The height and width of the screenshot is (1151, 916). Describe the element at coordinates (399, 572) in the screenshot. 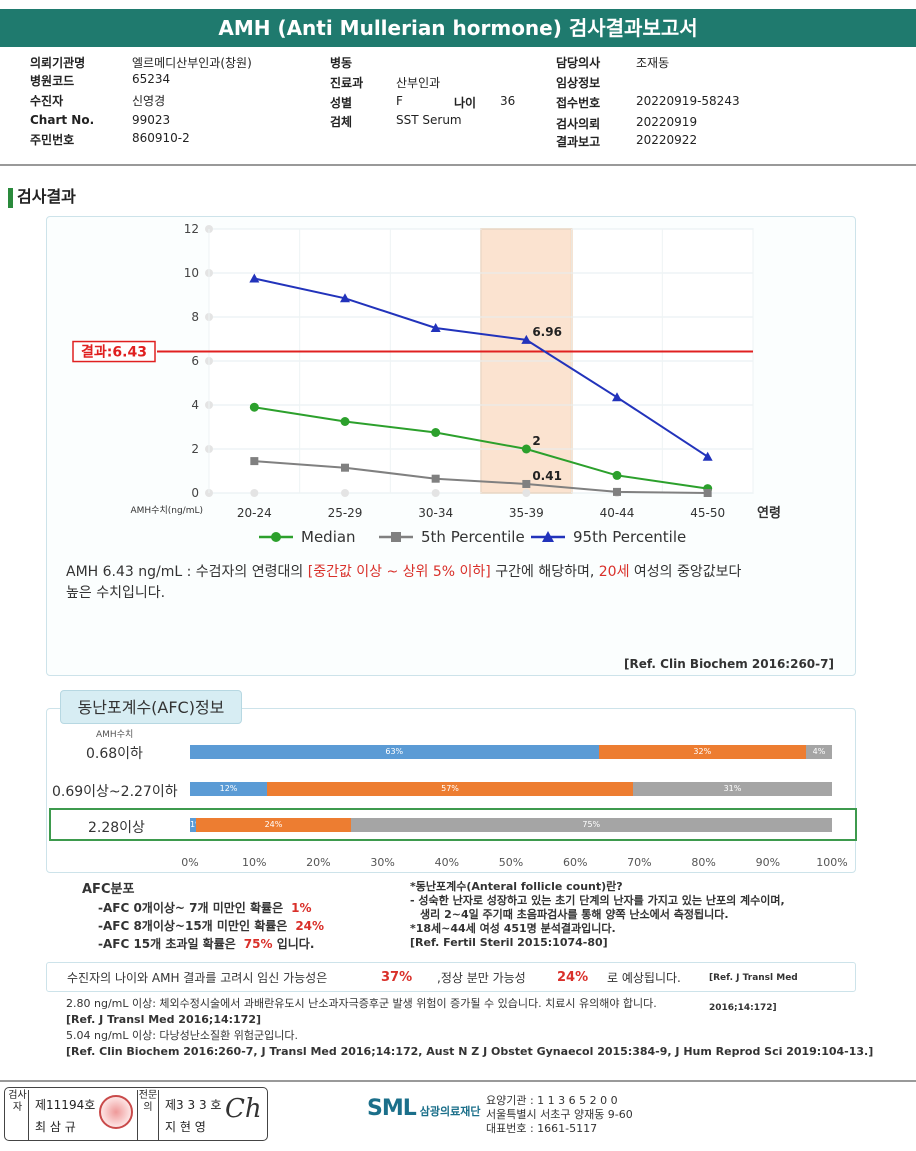

I see `note-range: [중간값 이상 ~ 상위 5% 이하]` at that location.